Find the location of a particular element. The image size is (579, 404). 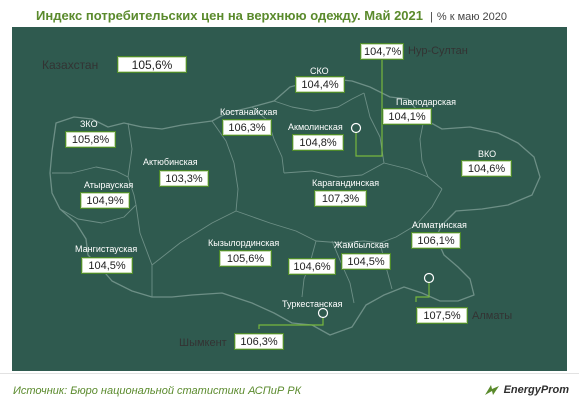

border-akmola-karaganda is located at coordinates (334, 170).